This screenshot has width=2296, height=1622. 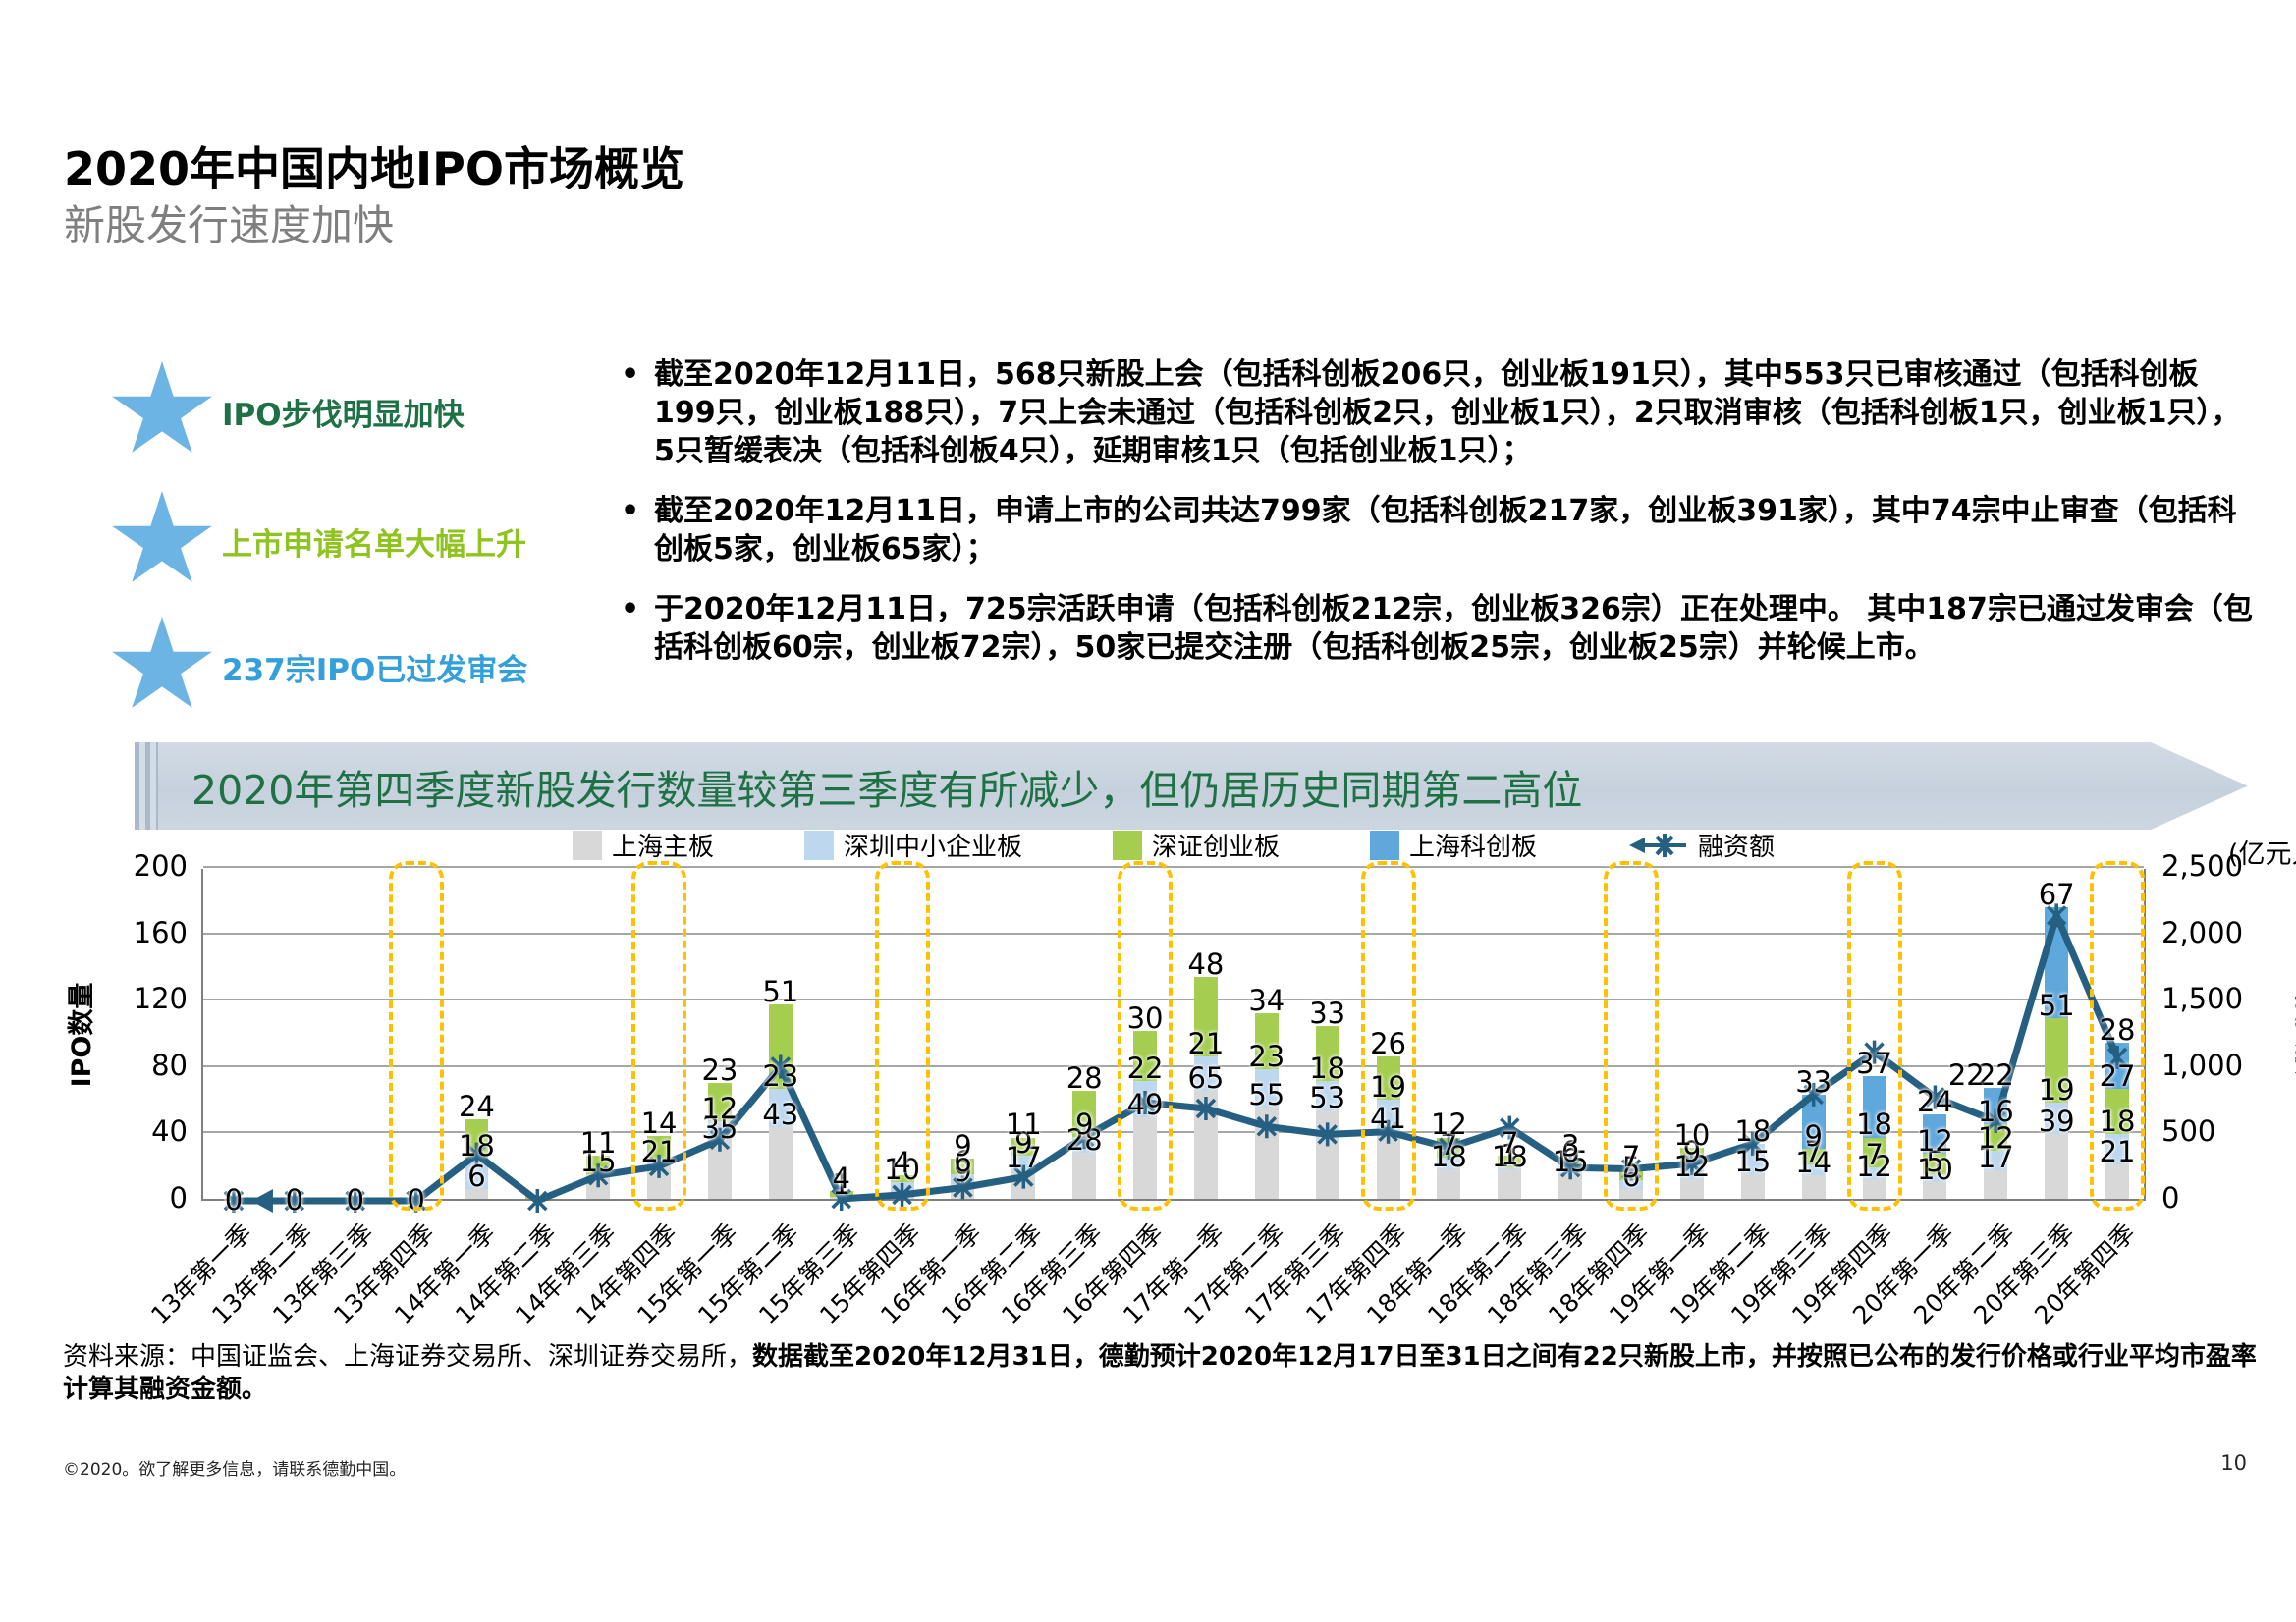 I want to click on bar-label: 17, so click(x=1023, y=1158).